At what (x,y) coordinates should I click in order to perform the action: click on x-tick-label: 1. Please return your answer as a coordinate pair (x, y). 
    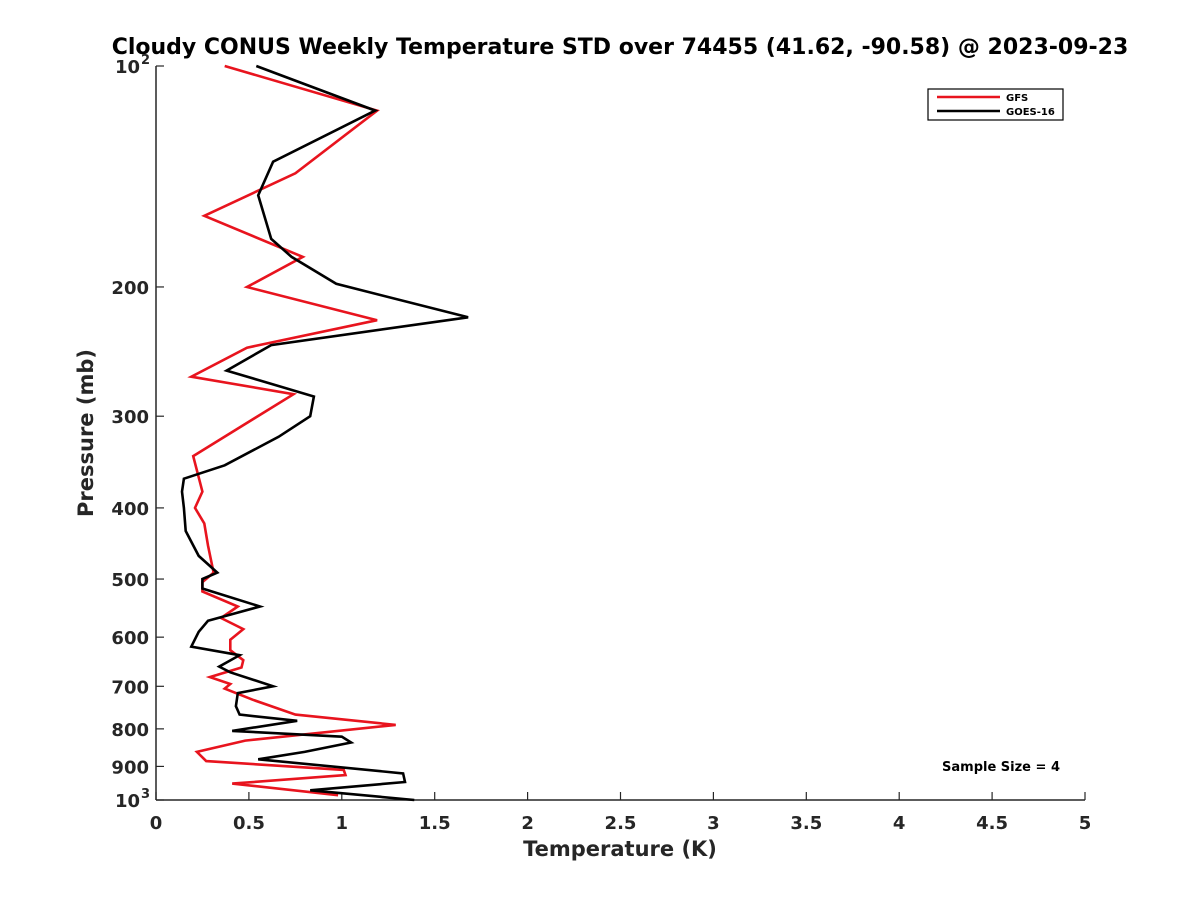
    Looking at the image, I should click on (342, 823).